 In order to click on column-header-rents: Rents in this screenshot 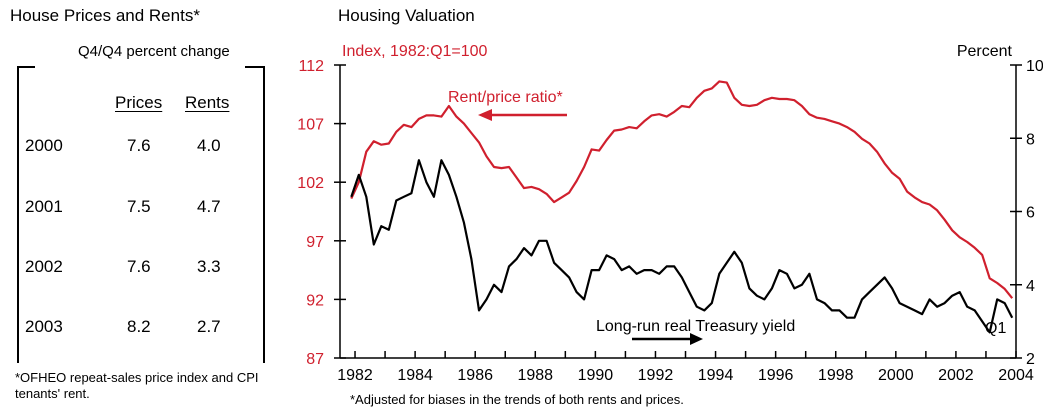, I will do `click(207, 102)`.